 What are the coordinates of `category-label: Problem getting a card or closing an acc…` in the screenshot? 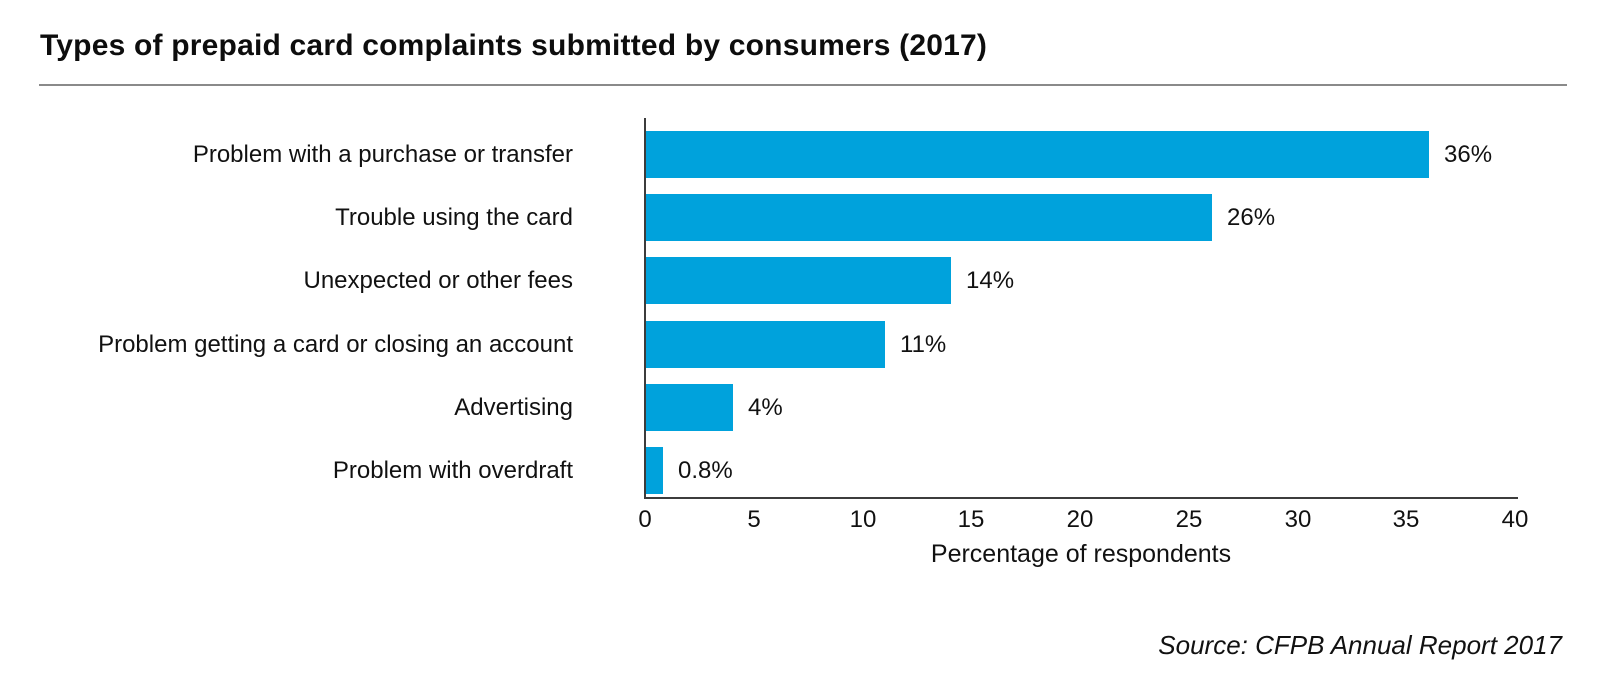 It's located at (335, 344).